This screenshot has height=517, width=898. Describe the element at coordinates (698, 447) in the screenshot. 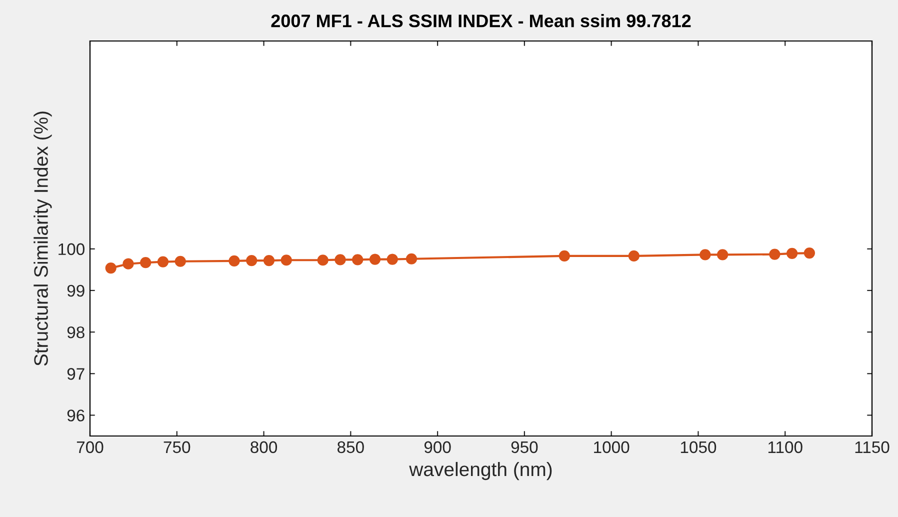

I see `x-tick-label: 1050` at that location.